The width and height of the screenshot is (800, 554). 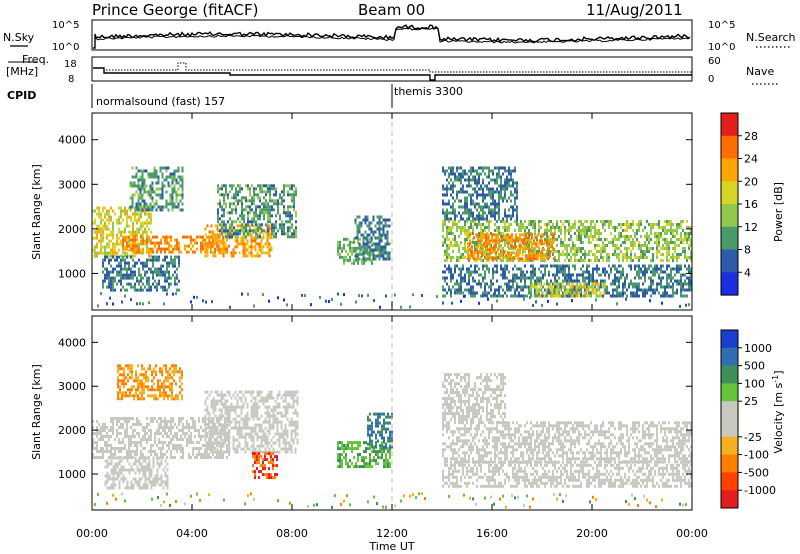 What do you see at coordinates (729, 193) in the screenshot?
I see `colorbar-segment` at bounding box center [729, 193].